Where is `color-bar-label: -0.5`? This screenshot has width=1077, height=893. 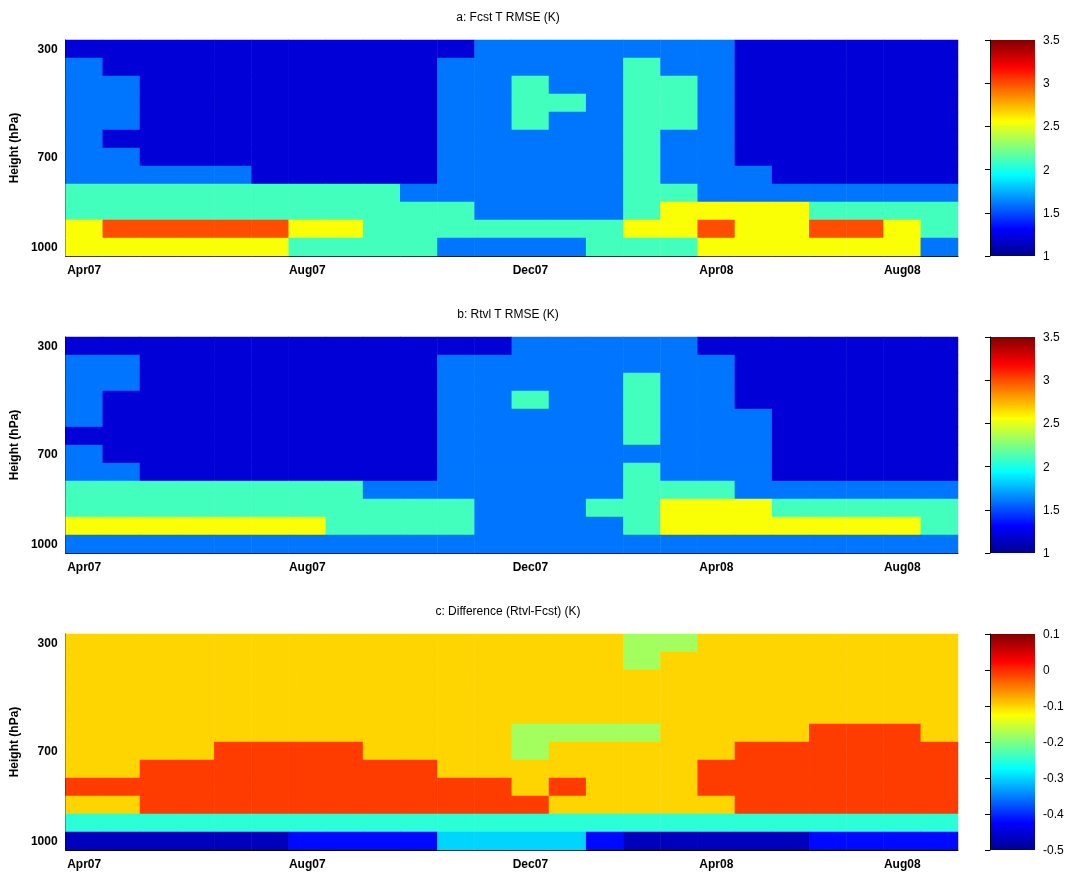 color-bar-label: -0.5 is located at coordinates (1053, 850).